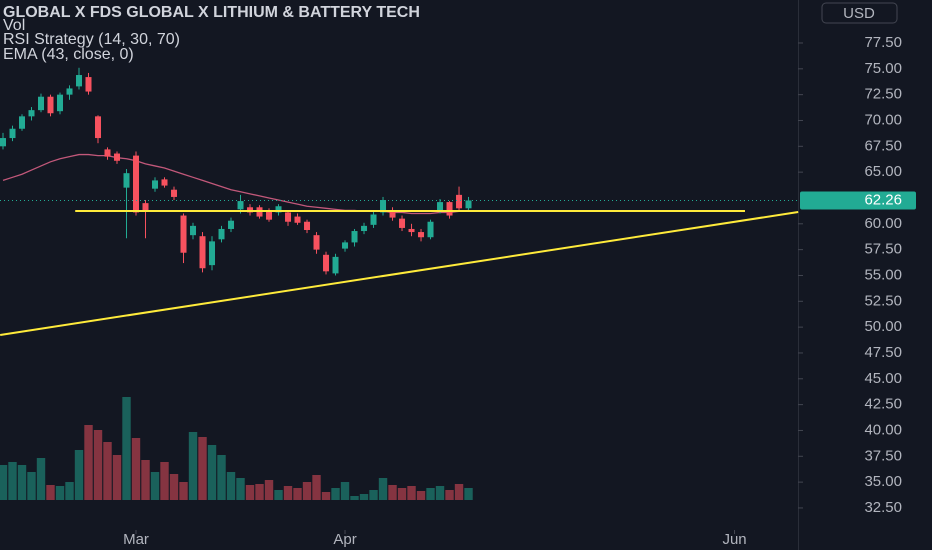 This screenshot has width=932, height=550. Describe the element at coordinates (883, 171) in the screenshot. I see `y-tick-label: 65.00` at that location.